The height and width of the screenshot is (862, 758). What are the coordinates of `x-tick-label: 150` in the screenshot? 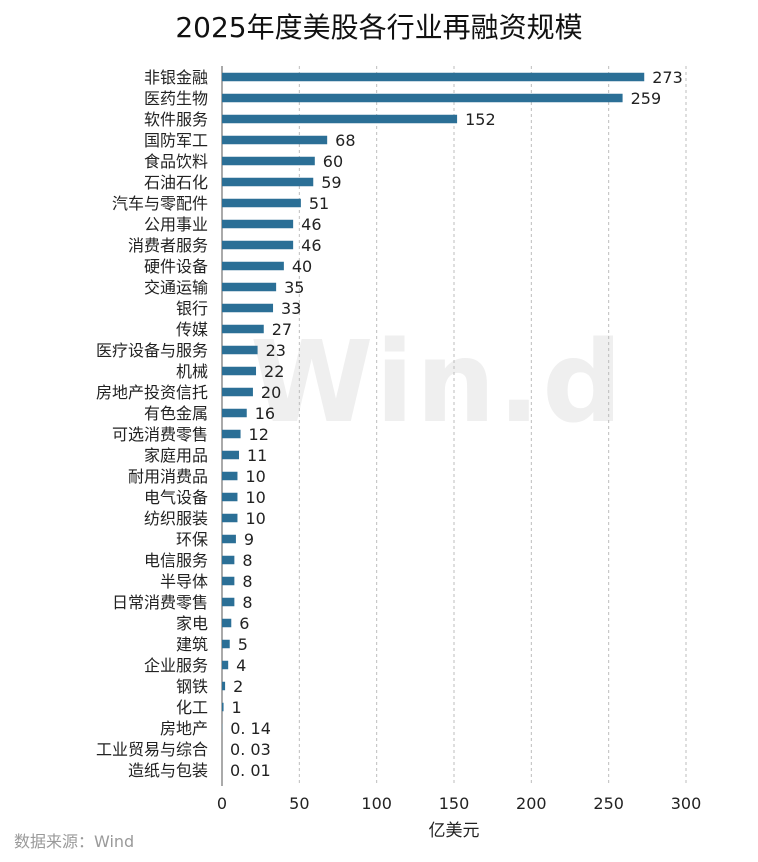 It's located at (454, 803).